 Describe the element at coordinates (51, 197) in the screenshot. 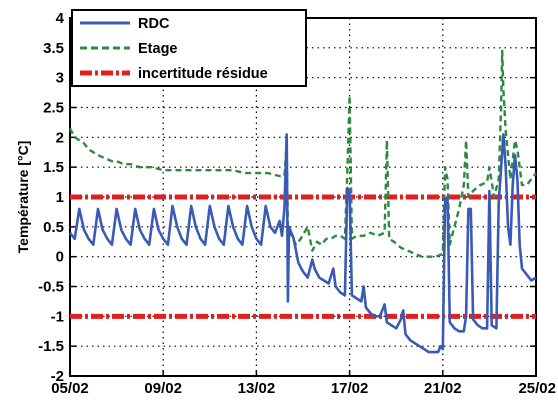

I see `y-tick-labels: -2 -1.5 -1 -0.5 0 0.5 1 1.5 2 2.5 3 3.5 4` at that location.